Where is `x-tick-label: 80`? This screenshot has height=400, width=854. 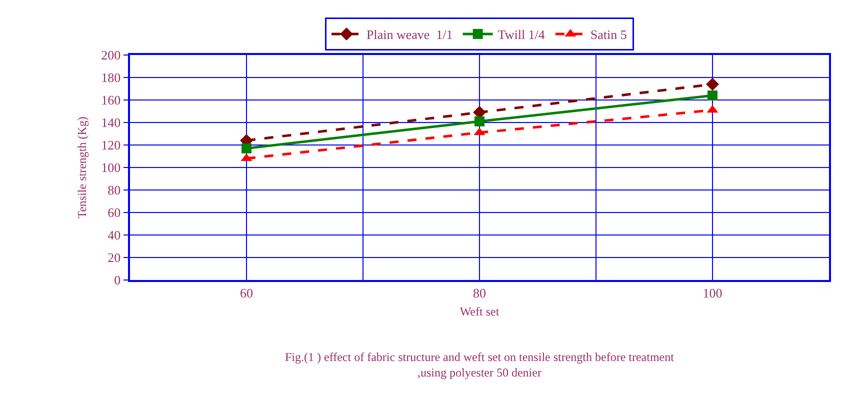
x-tick-label: 80 is located at coordinates (479, 292).